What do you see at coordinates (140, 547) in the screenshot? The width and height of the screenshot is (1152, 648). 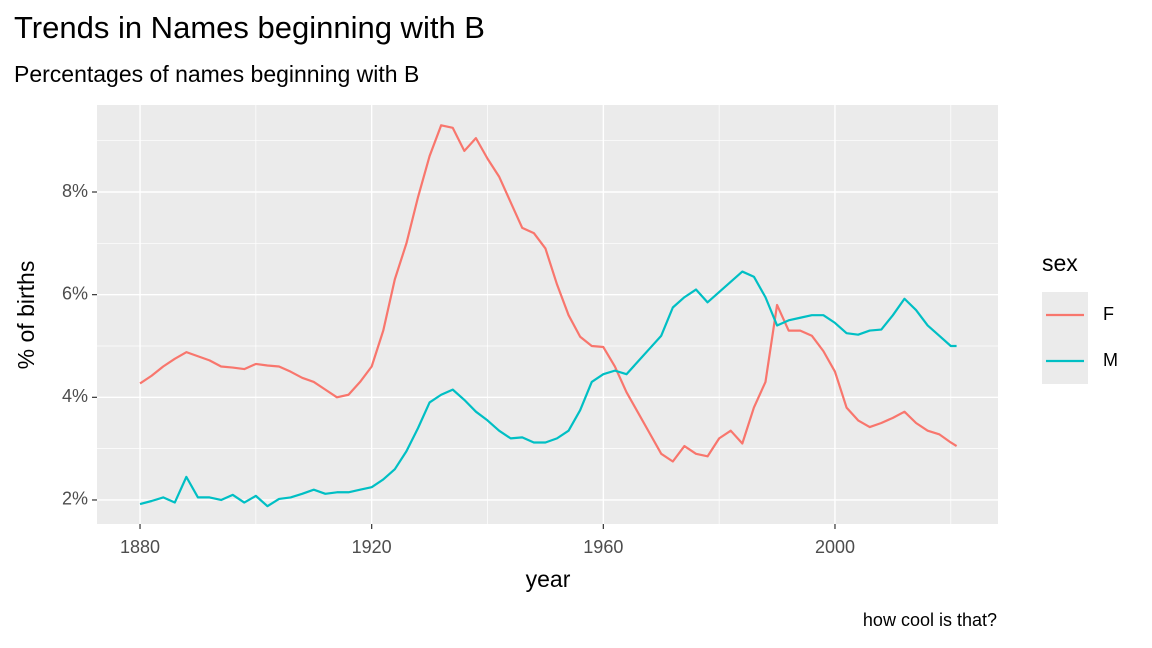 I see `x-tick-label: 1880` at bounding box center [140, 547].